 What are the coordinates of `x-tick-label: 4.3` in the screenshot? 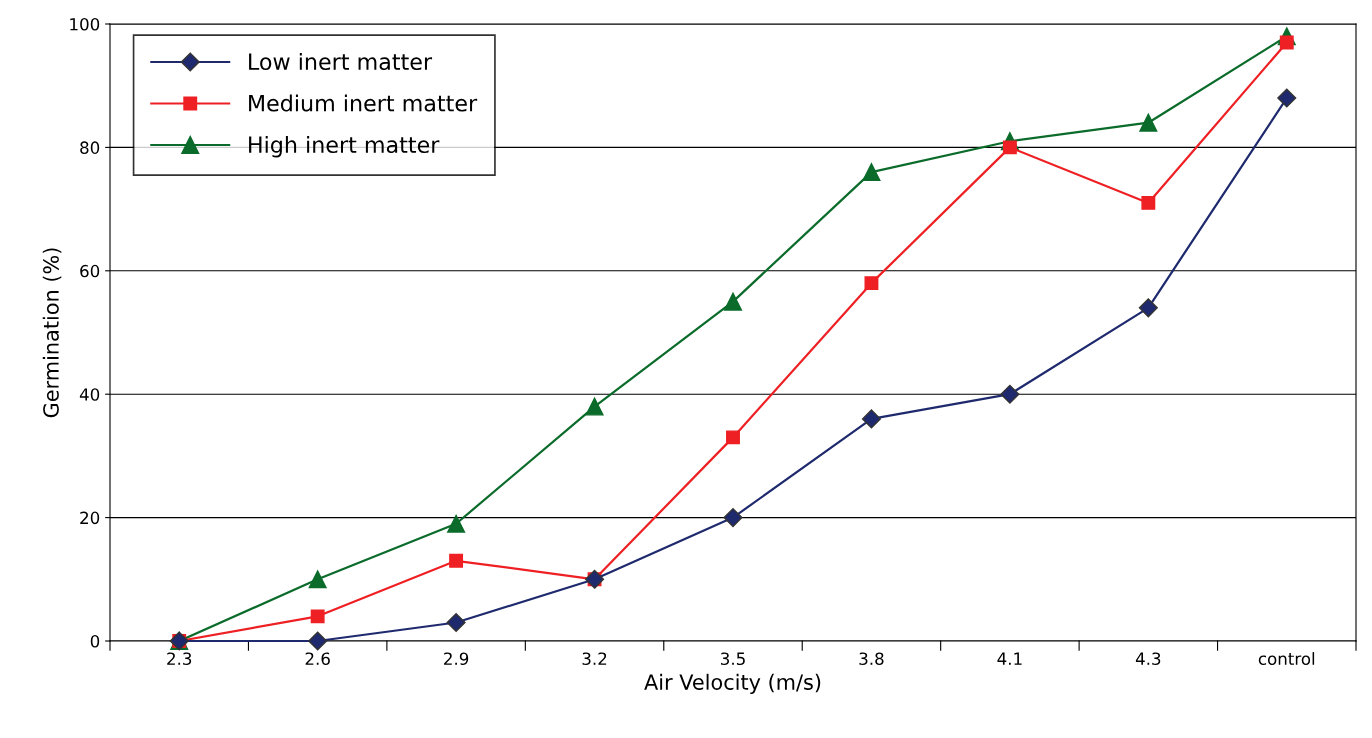 It's located at (1148, 659).